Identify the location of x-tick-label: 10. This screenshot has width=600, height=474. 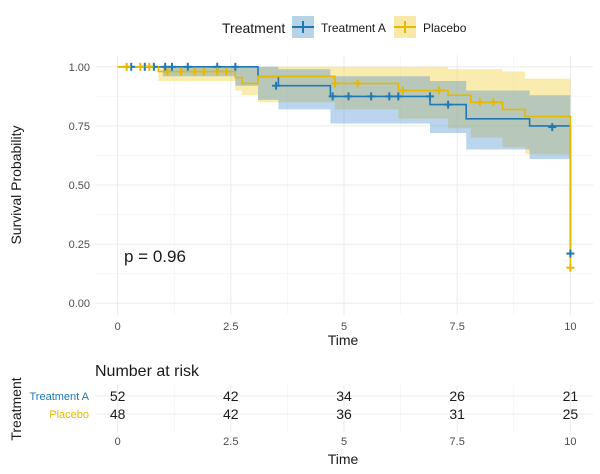
(570, 327).